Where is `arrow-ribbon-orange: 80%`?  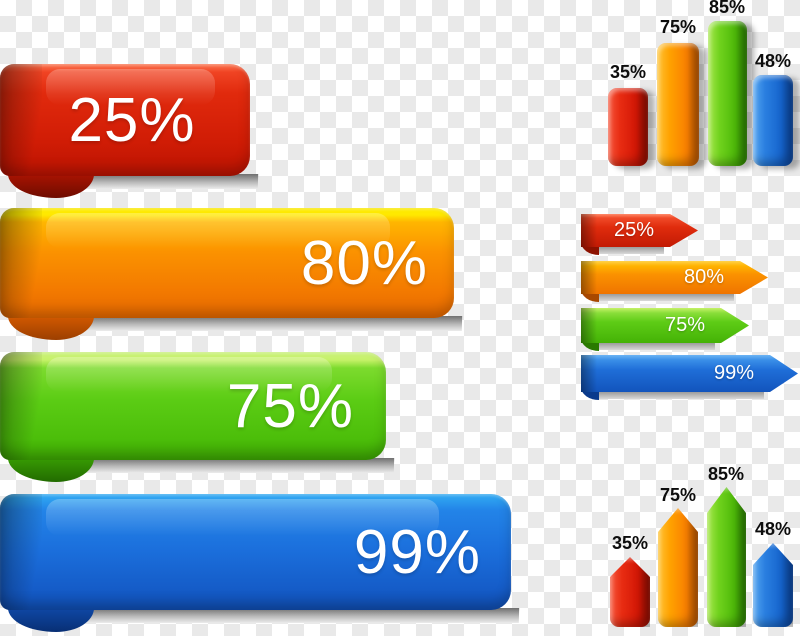 arrow-ribbon-orange: 80% is located at coordinates (674, 281).